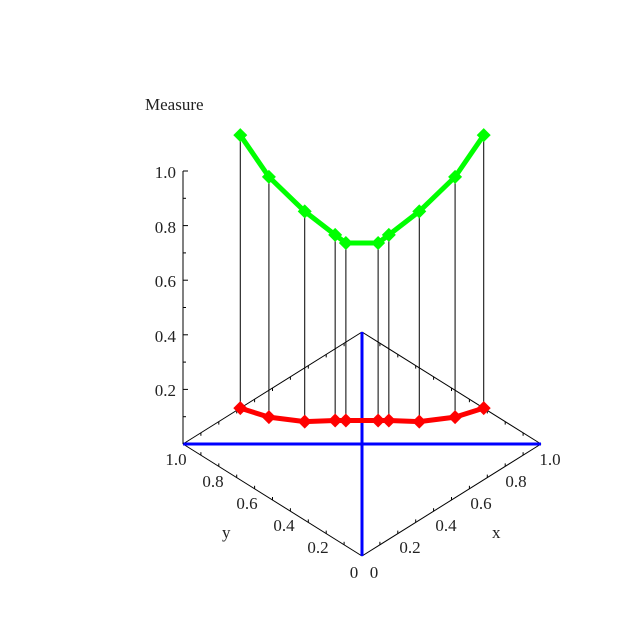 The image size is (640, 640). I want to click on z-axis-label: Measure, so click(174, 104).